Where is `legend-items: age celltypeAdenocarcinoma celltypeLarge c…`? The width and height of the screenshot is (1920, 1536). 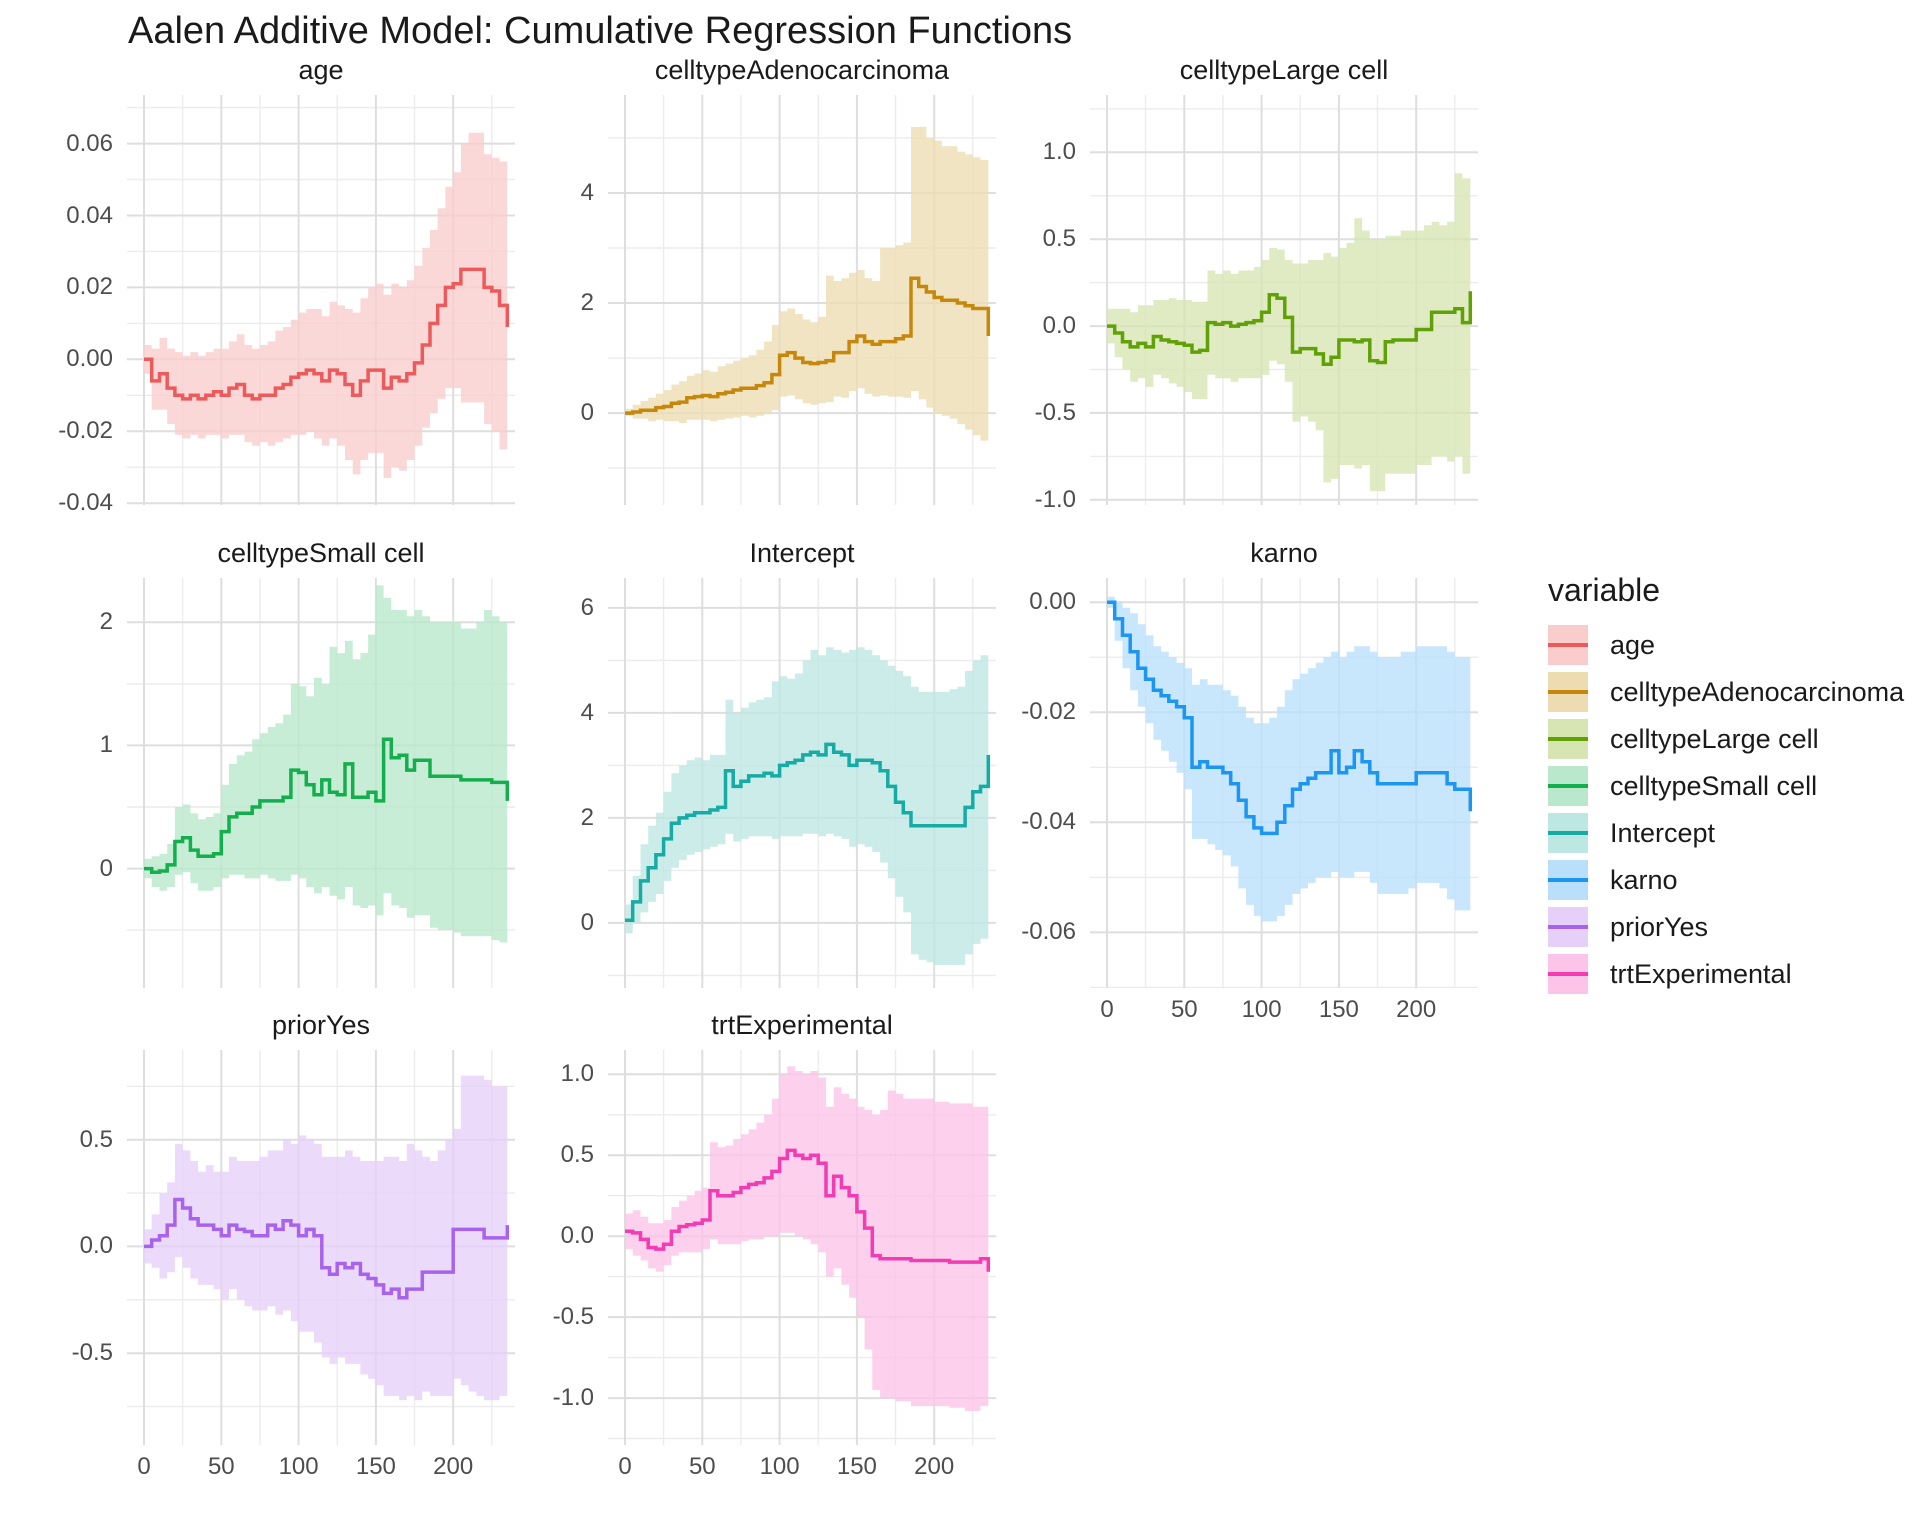 legend-items: age celltypeAdenocarcinoma celltypeLarge c… is located at coordinates (1726, 809).